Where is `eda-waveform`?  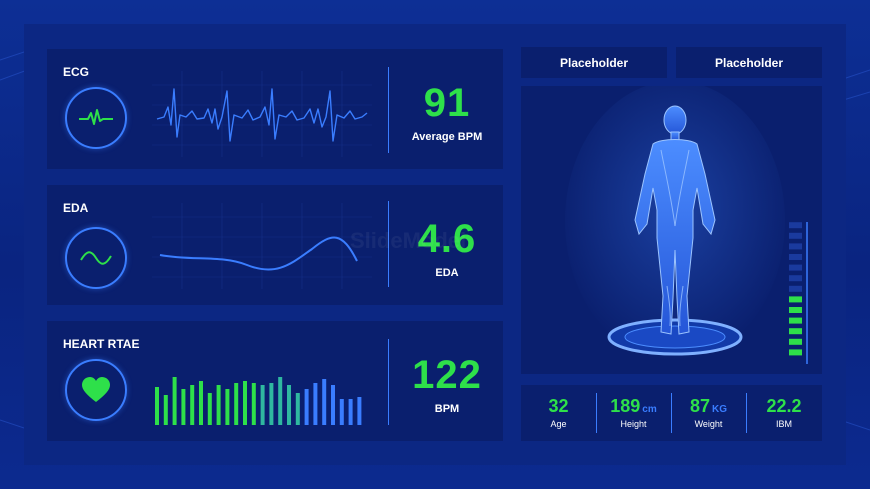 eda-waveform is located at coordinates (262, 246).